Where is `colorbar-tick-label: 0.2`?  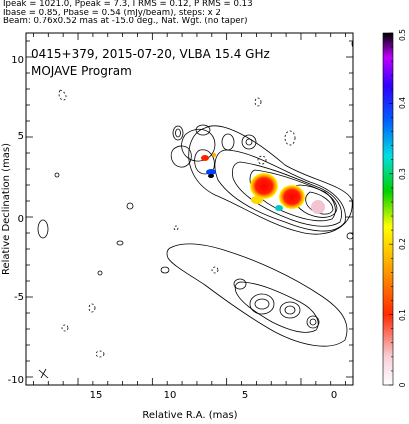
colorbar-tick-label: 0.2 is located at coordinates (402, 244).